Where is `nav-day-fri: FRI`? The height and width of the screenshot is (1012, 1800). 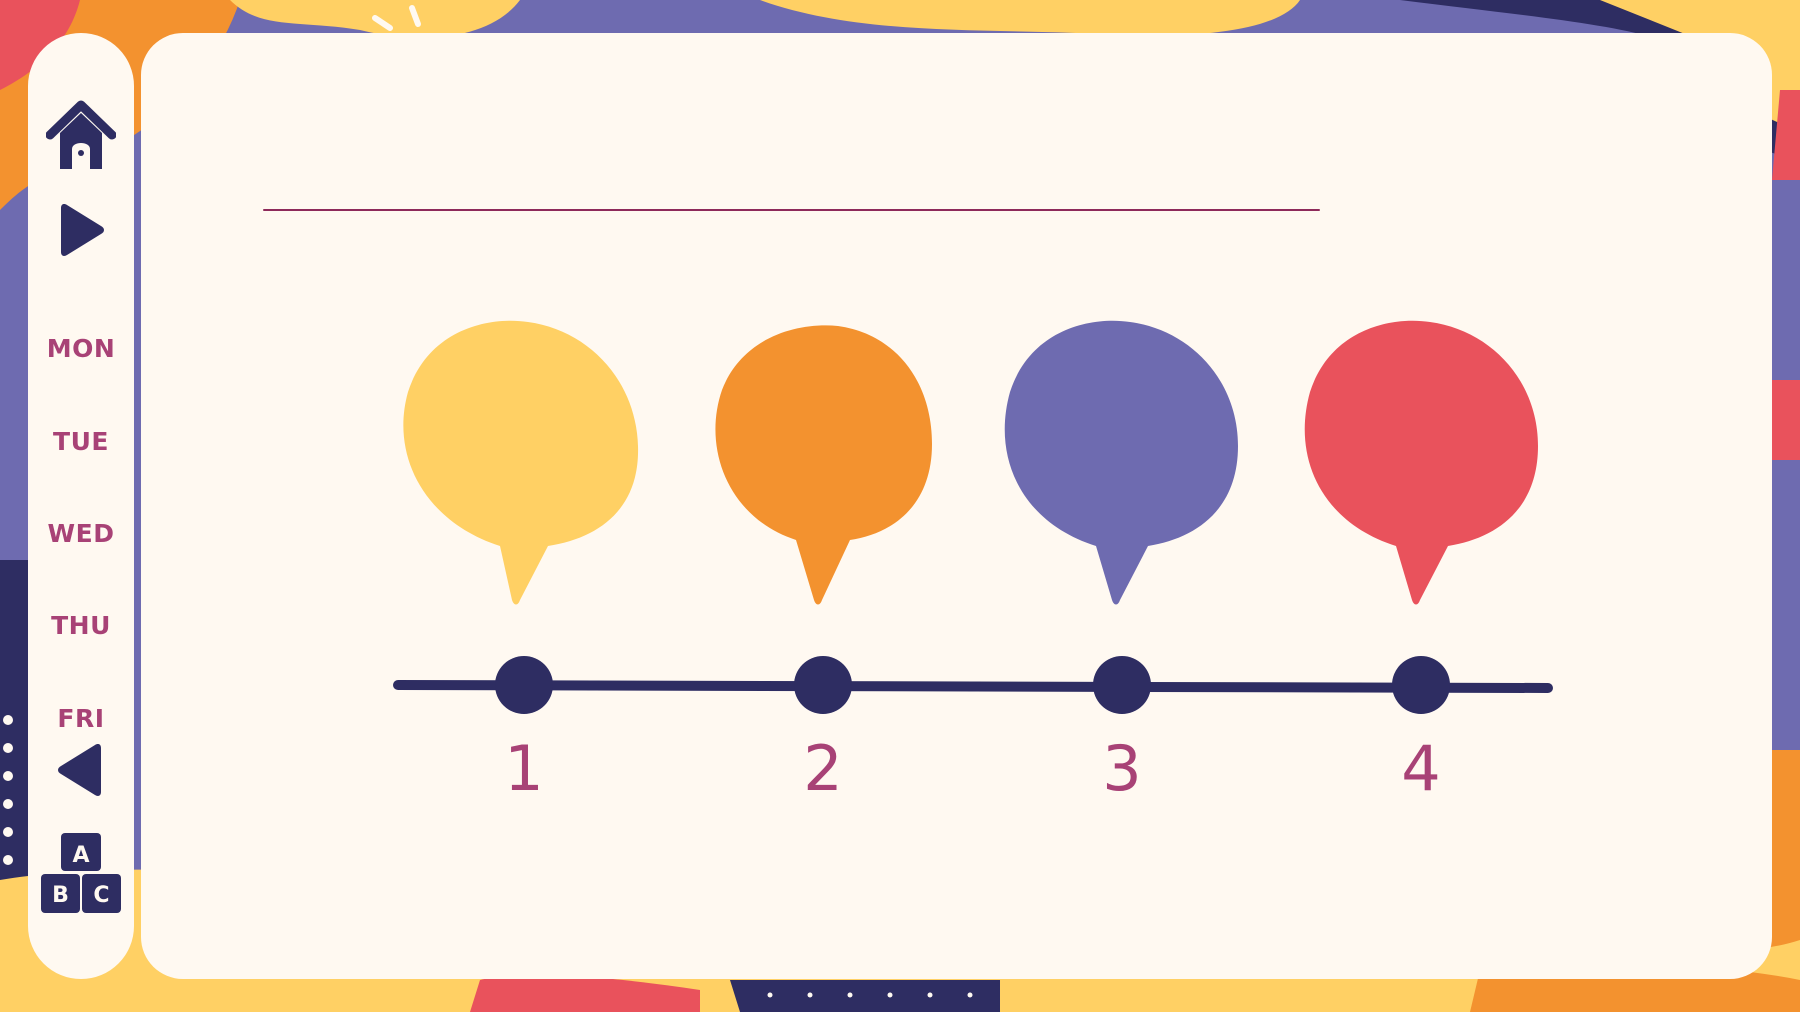 nav-day-fri: FRI is located at coordinates (81, 718).